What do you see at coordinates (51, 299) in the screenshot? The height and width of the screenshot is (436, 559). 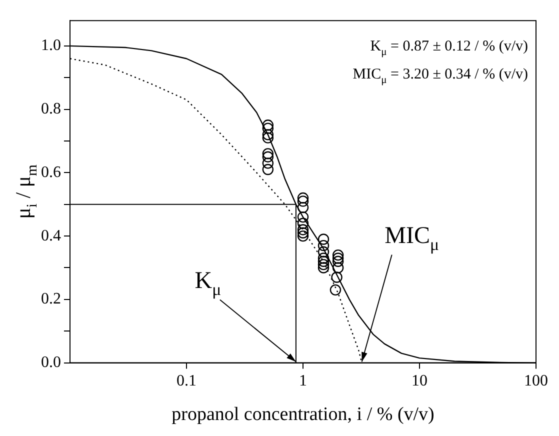 I see `y-tick-label: 0.2` at bounding box center [51, 299].